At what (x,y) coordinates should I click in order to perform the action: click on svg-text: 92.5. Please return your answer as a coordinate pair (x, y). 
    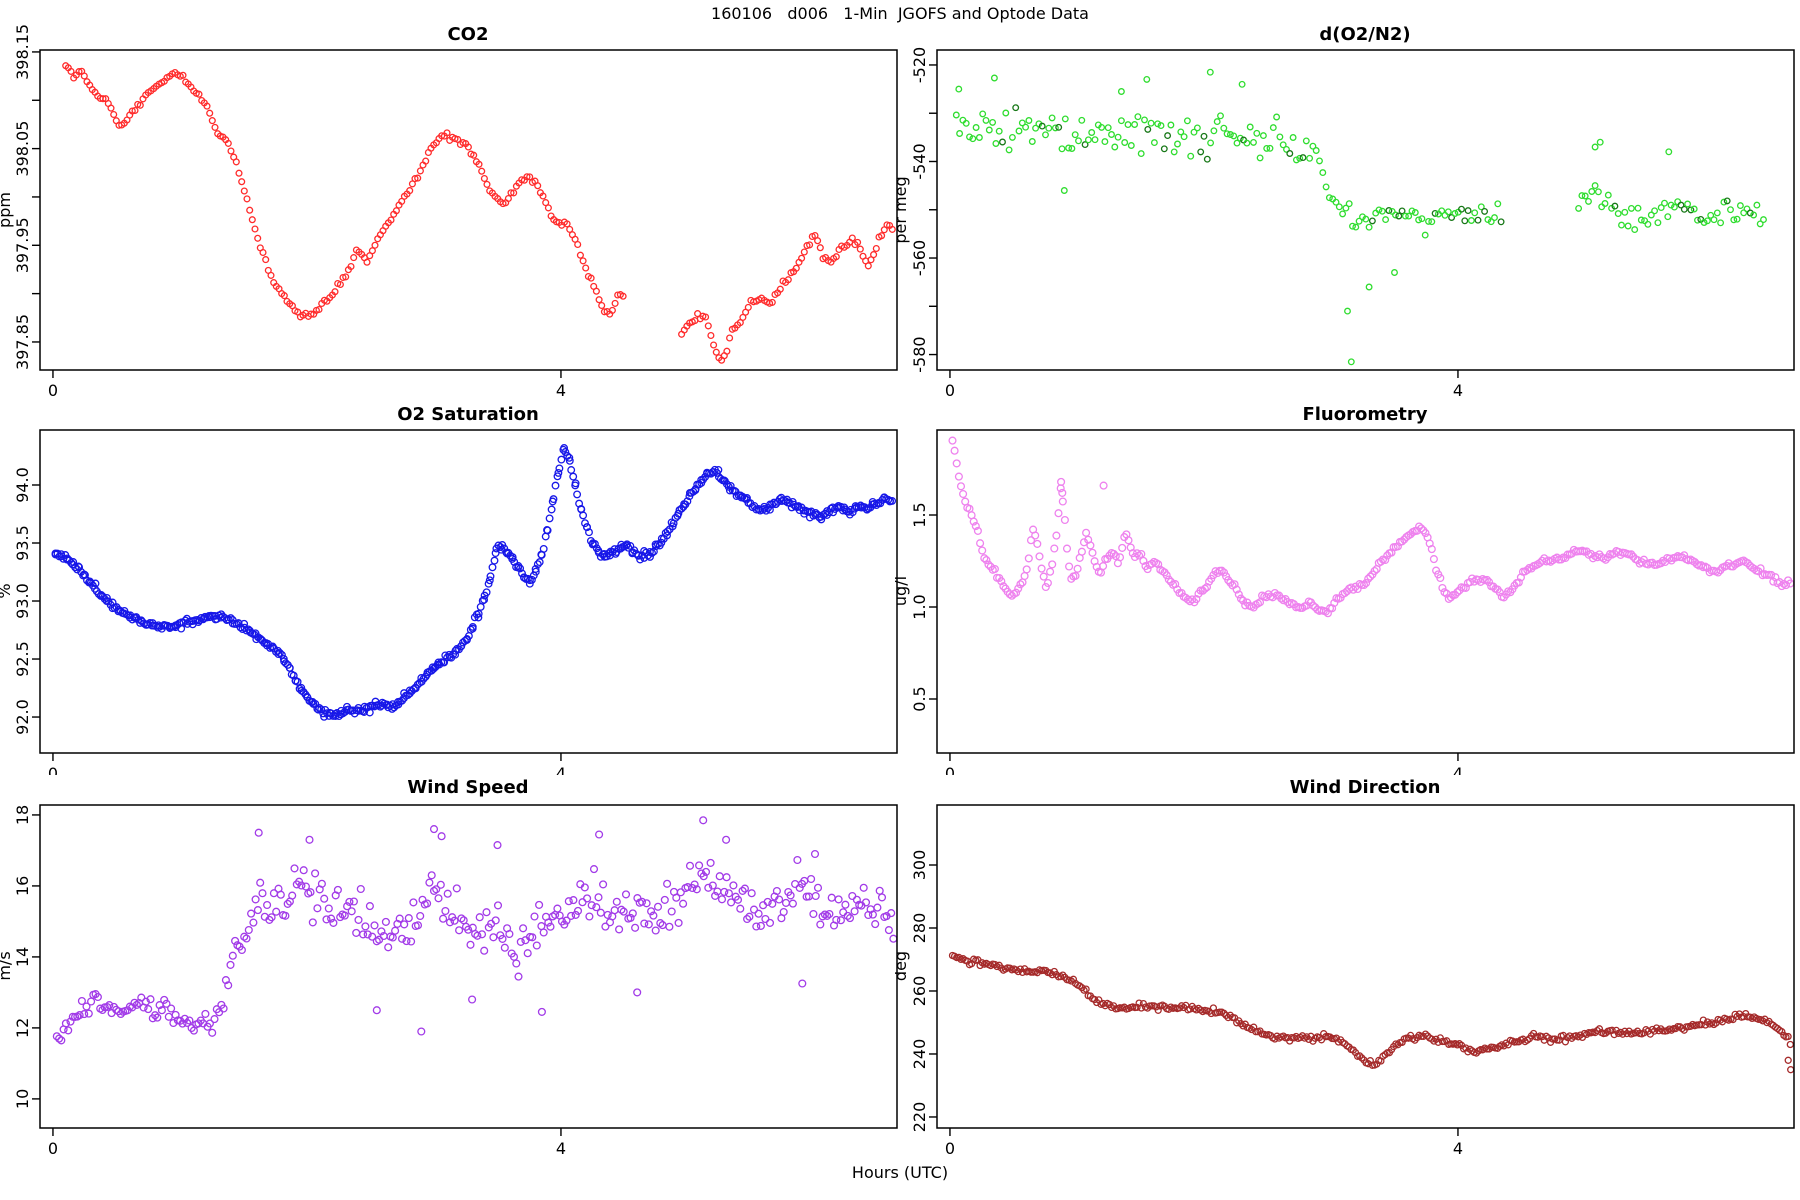
    Looking at the image, I should click on (22, 659).